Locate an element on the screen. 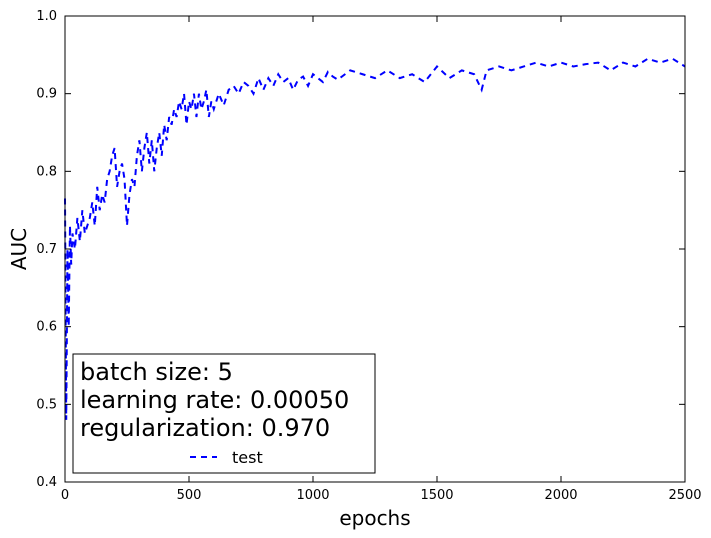 The image size is (711, 538). y-tick-label: 1.0 is located at coordinates (46, 16).